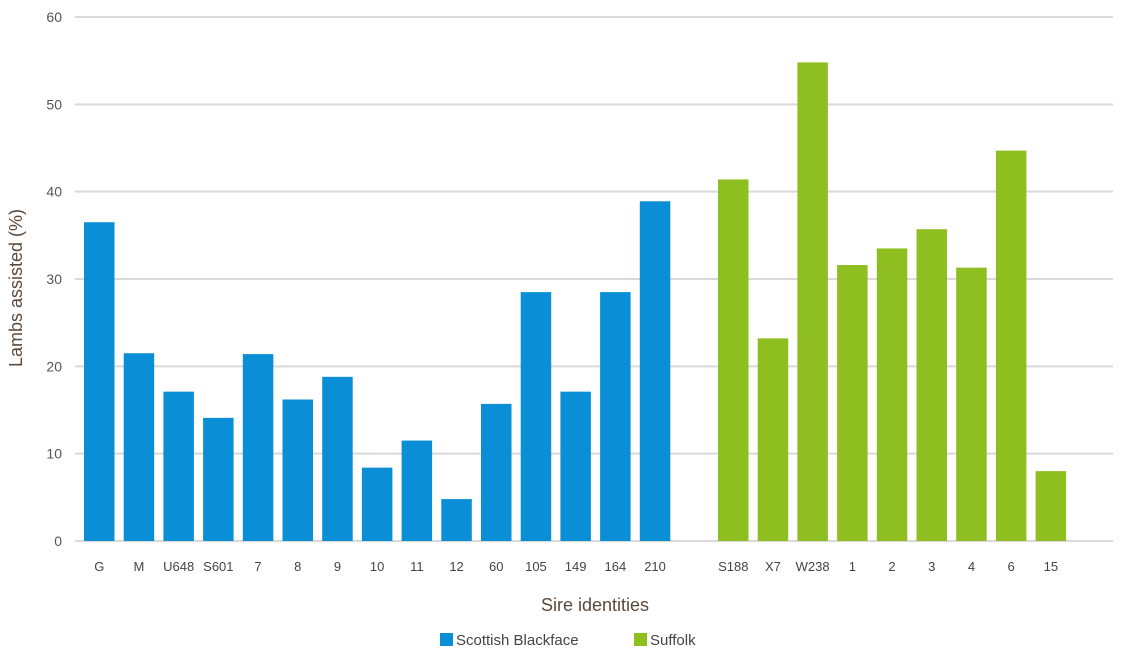 This screenshot has width=1121, height=654. I want to click on x-tick-label: 164, so click(615, 566).